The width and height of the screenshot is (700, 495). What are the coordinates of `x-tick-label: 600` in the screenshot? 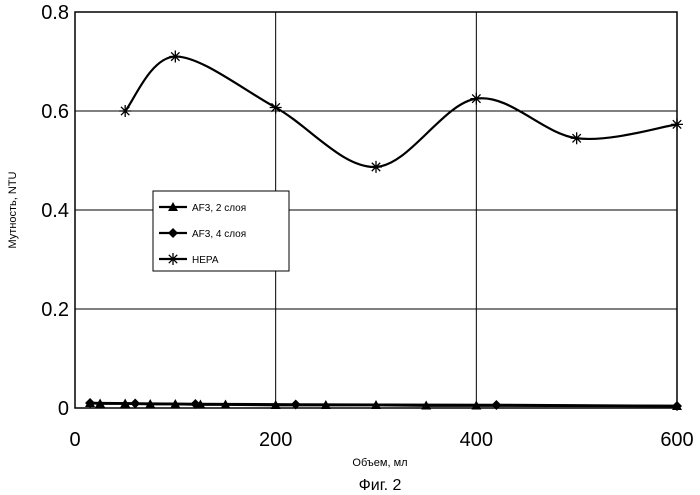 It's located at (676, 440).